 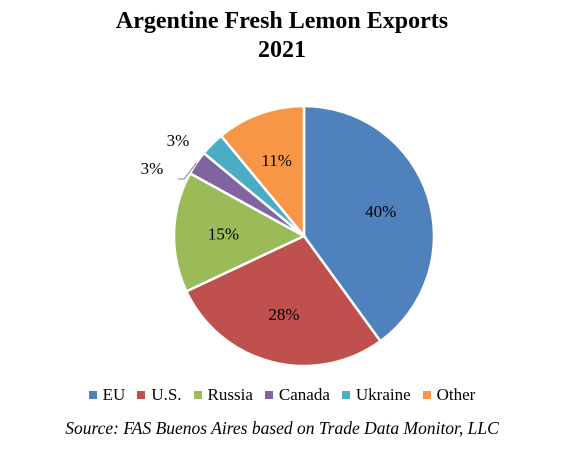 I want to click on pie-slice-other, so click(x=262, y=172).